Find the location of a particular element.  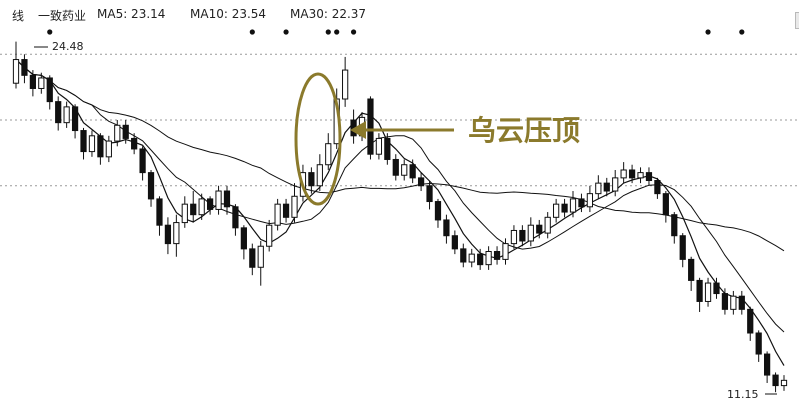

annotation-text: 乌云压顶 is located at coordinates (524, 130).